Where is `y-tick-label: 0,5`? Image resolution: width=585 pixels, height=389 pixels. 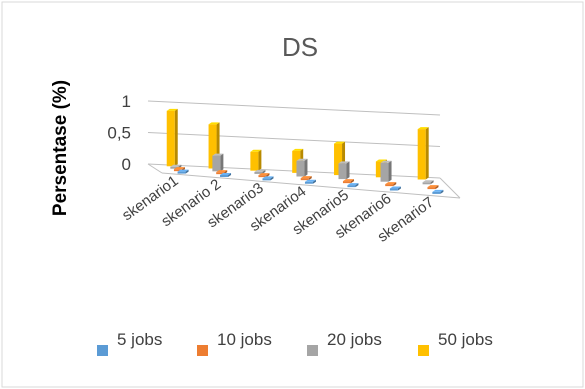 y-tick-label: 0,5 is located at coordinates (119, 133).